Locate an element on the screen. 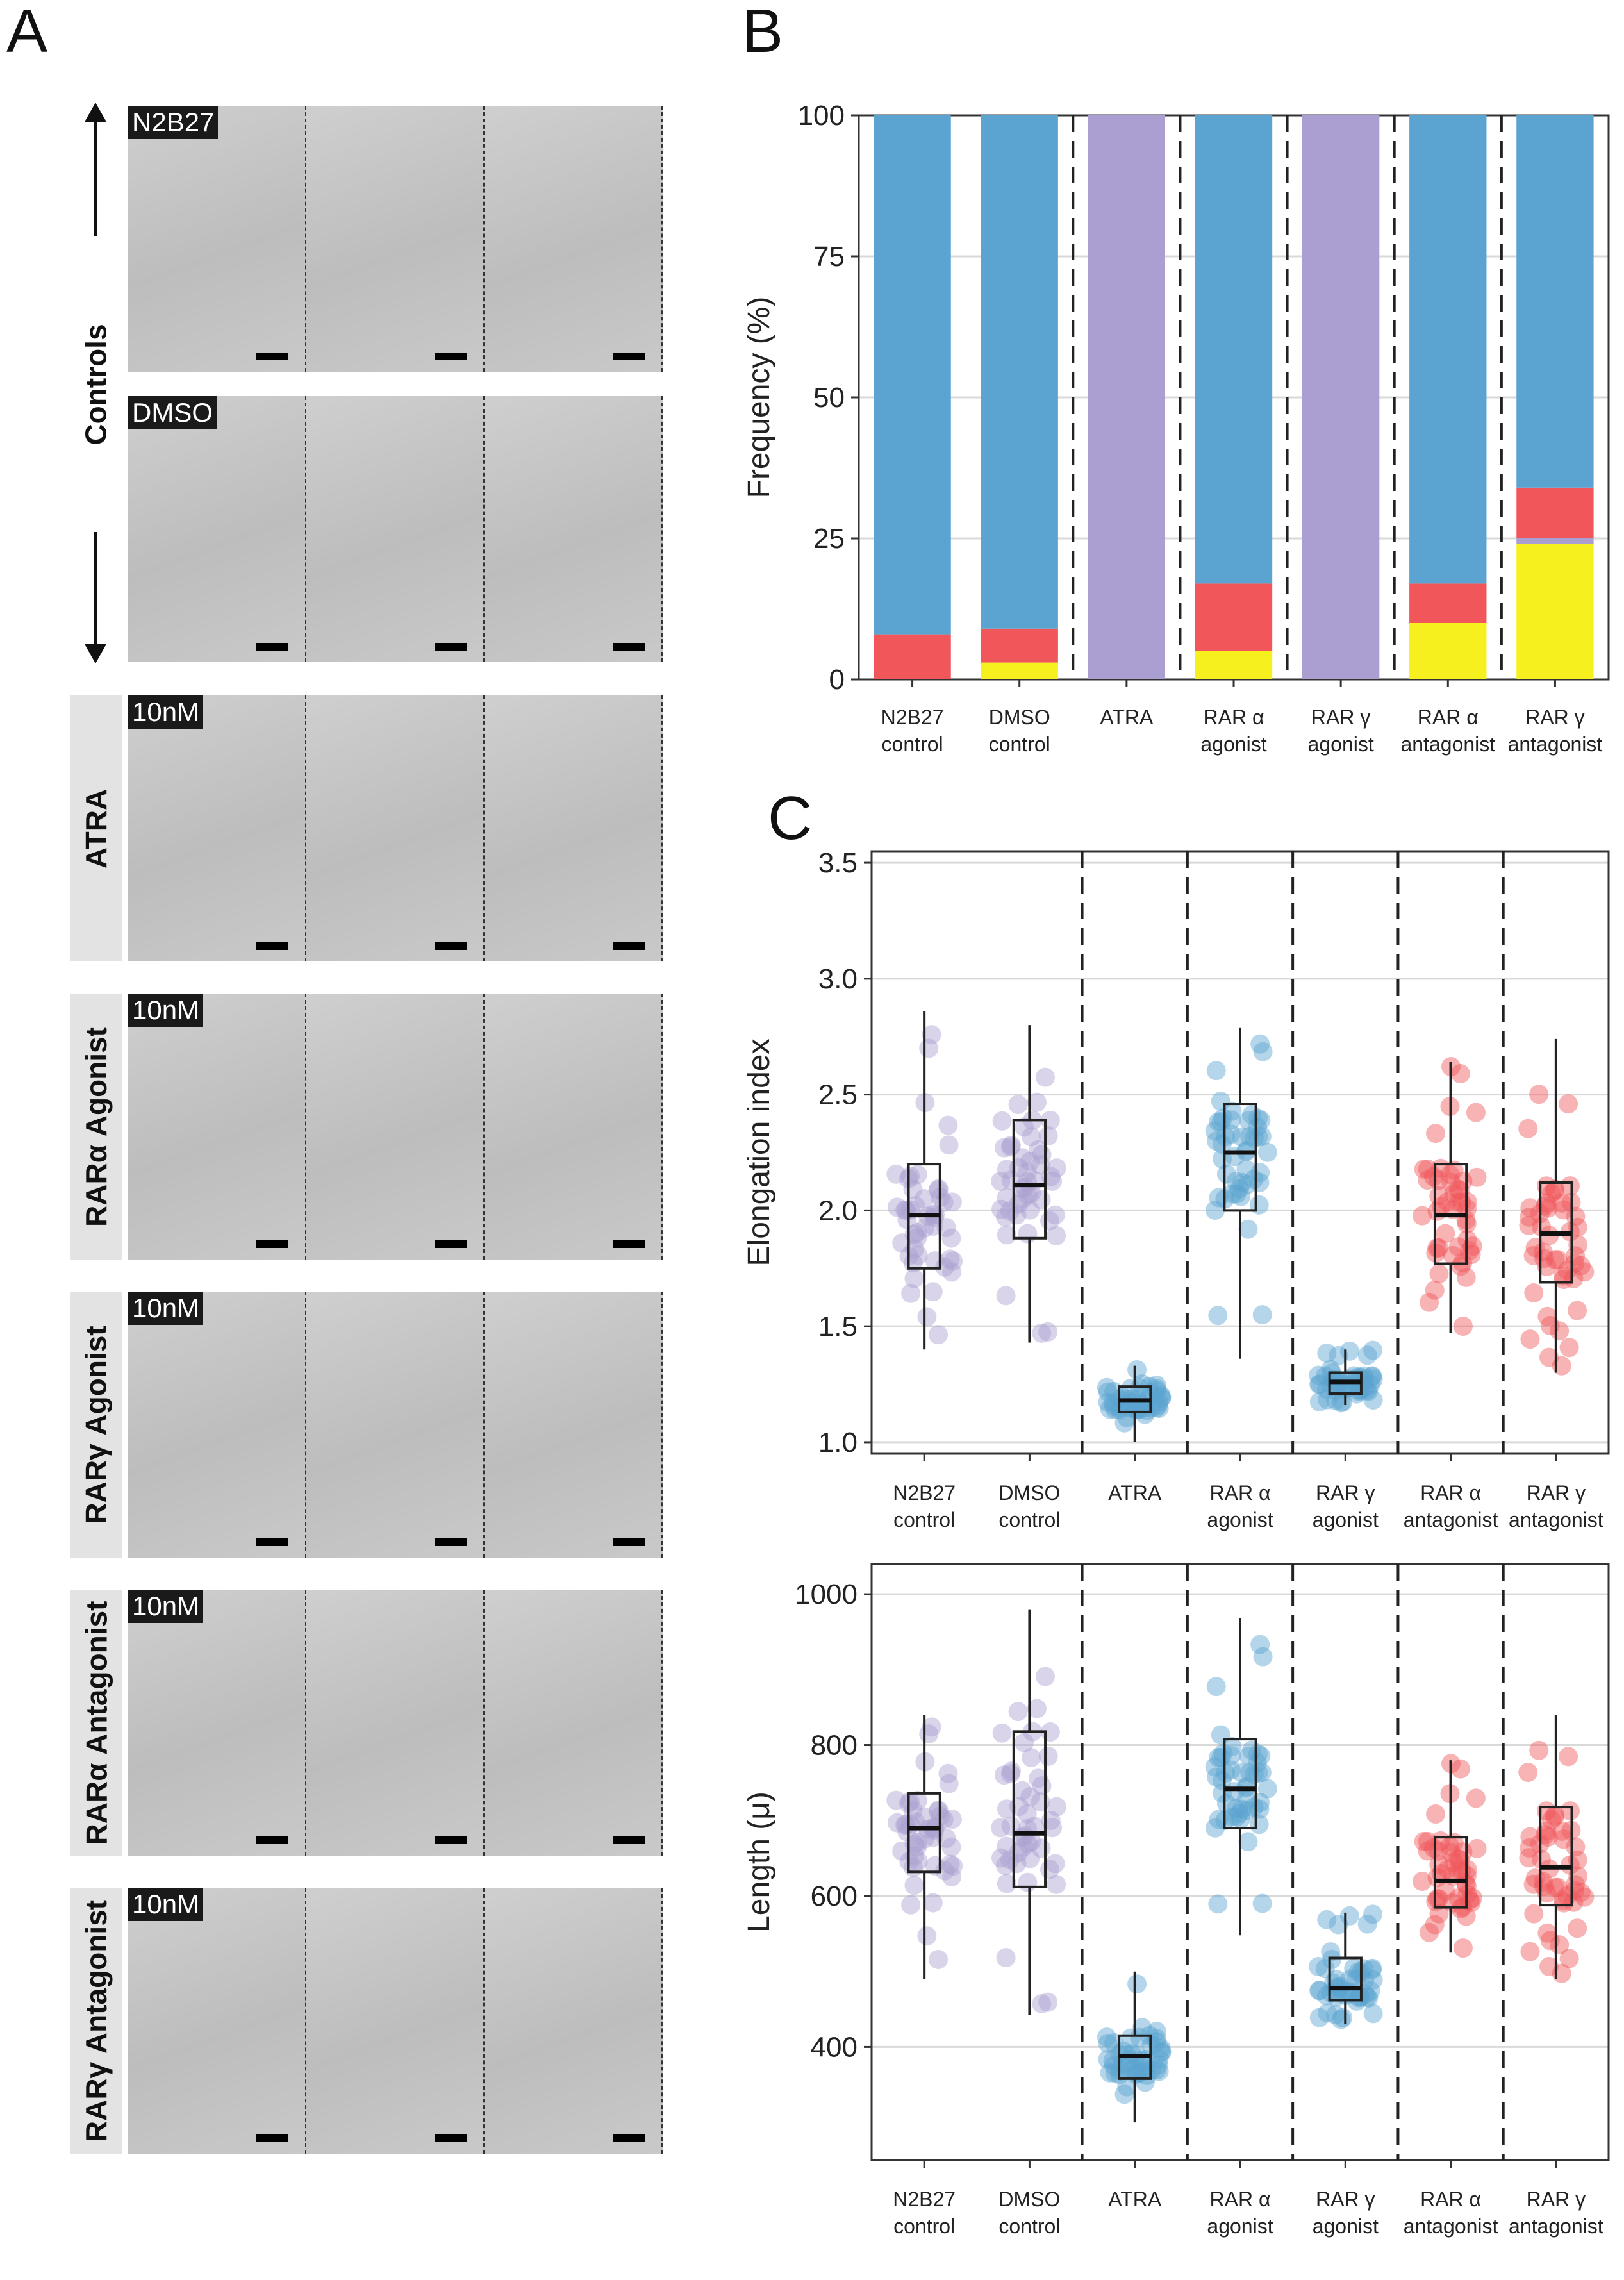  y-tick-label: 2.0 is located at coordinates (838, 1210).